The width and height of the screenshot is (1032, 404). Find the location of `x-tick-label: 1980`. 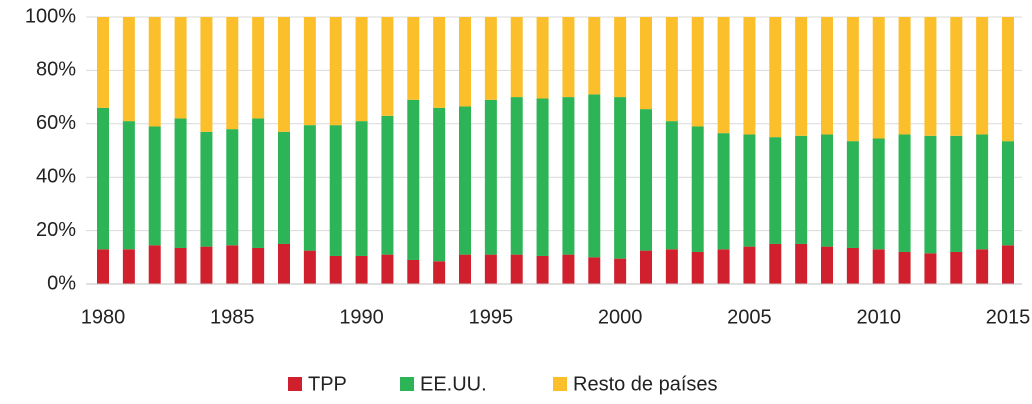

x-tick-label: 1980 is located at coordinates (103, 317).